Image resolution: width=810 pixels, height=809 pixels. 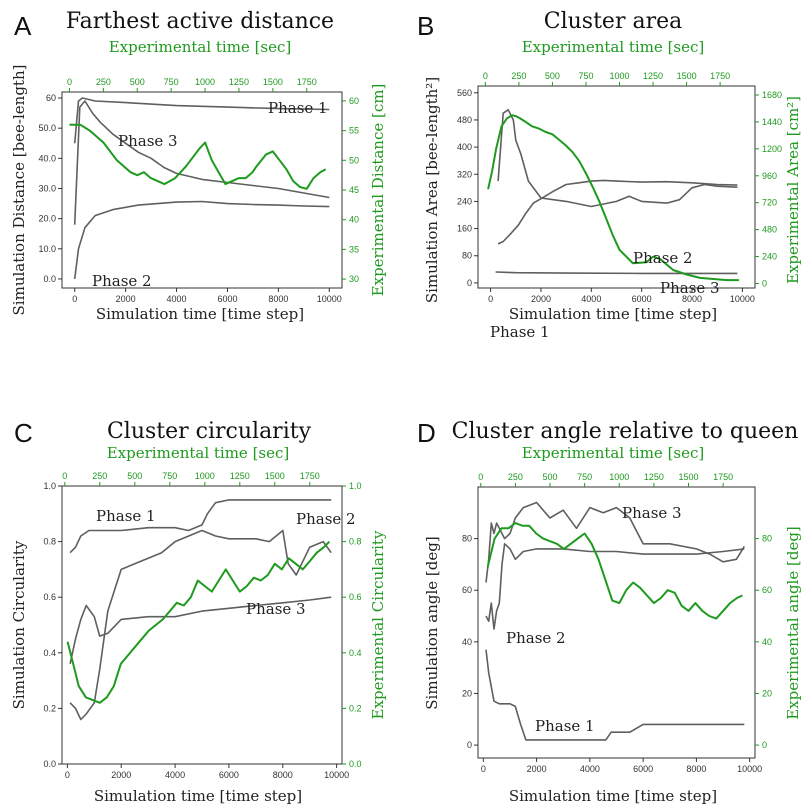 What do you see at coordinates (355, 597) in the screenshot?
I see `y2-tick-label: 0.6` at bounding box center [355, 597].